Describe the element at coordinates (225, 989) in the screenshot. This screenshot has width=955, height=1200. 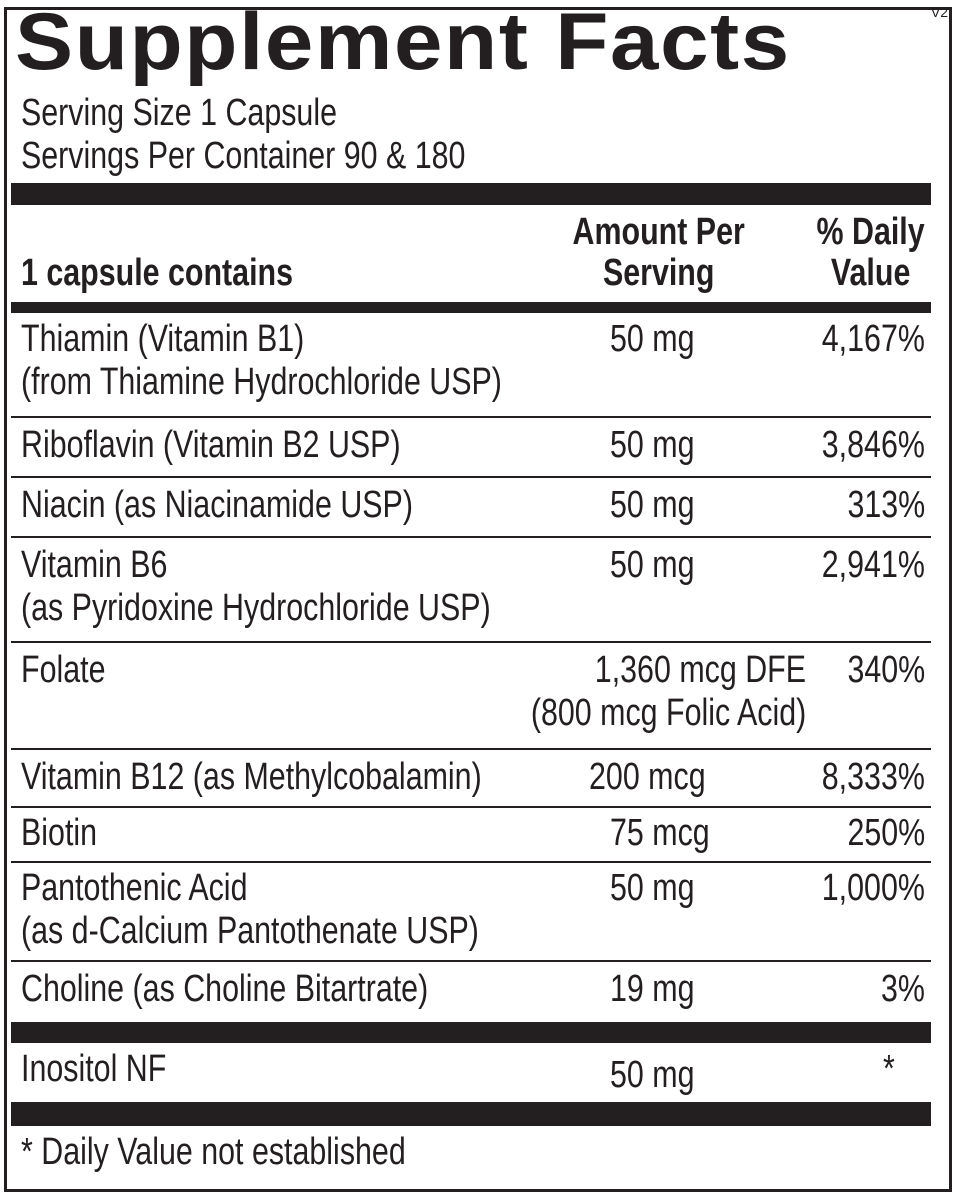
I see `nutrient-name: Choline (as Choline Bitartrate)` at that location.